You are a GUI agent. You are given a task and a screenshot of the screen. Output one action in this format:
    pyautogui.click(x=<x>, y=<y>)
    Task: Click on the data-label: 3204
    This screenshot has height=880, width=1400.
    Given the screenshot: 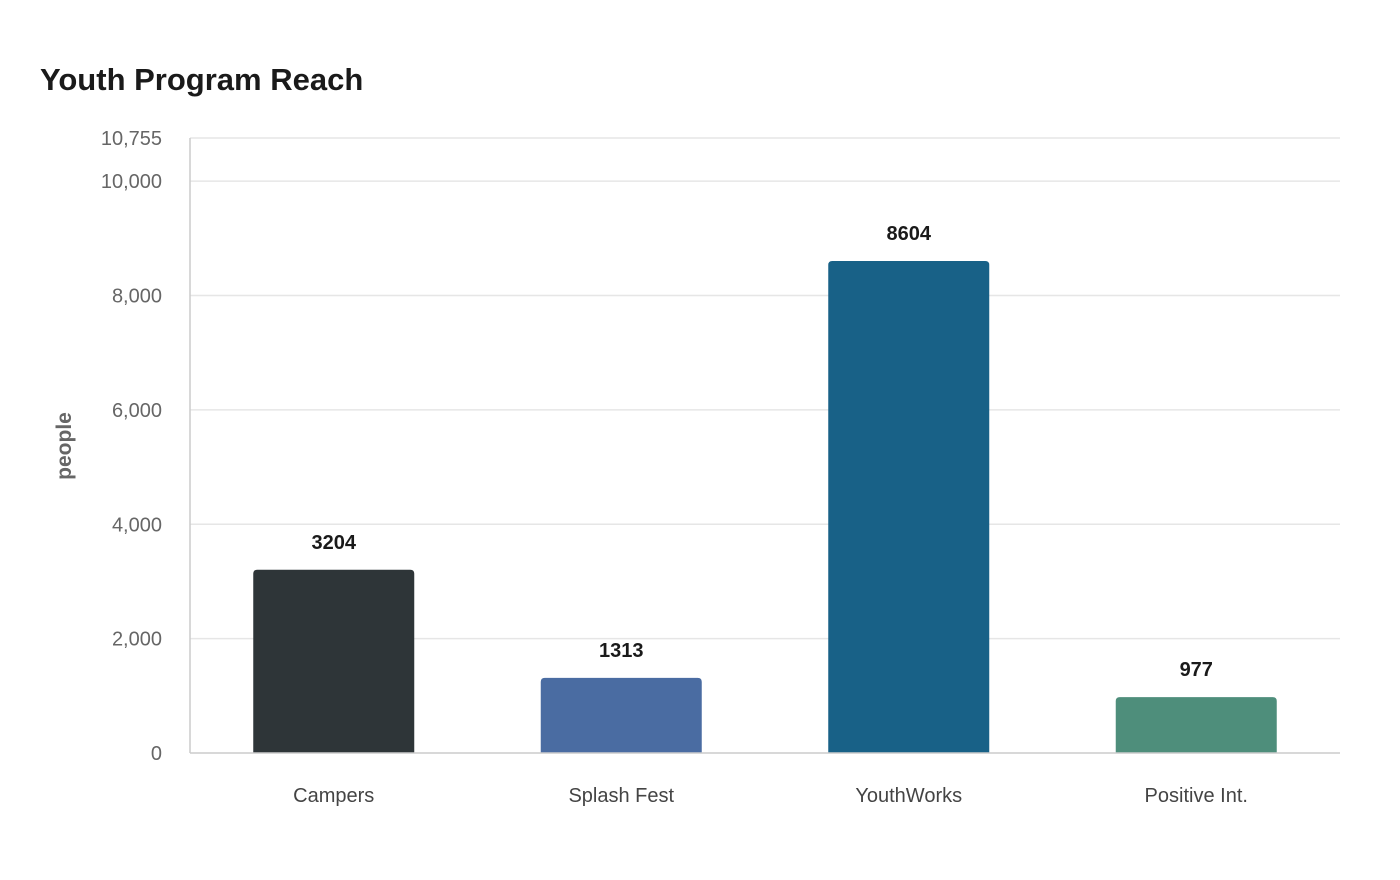 What is the action you would take?
    pyautogui.click(x=334, y=543)
    